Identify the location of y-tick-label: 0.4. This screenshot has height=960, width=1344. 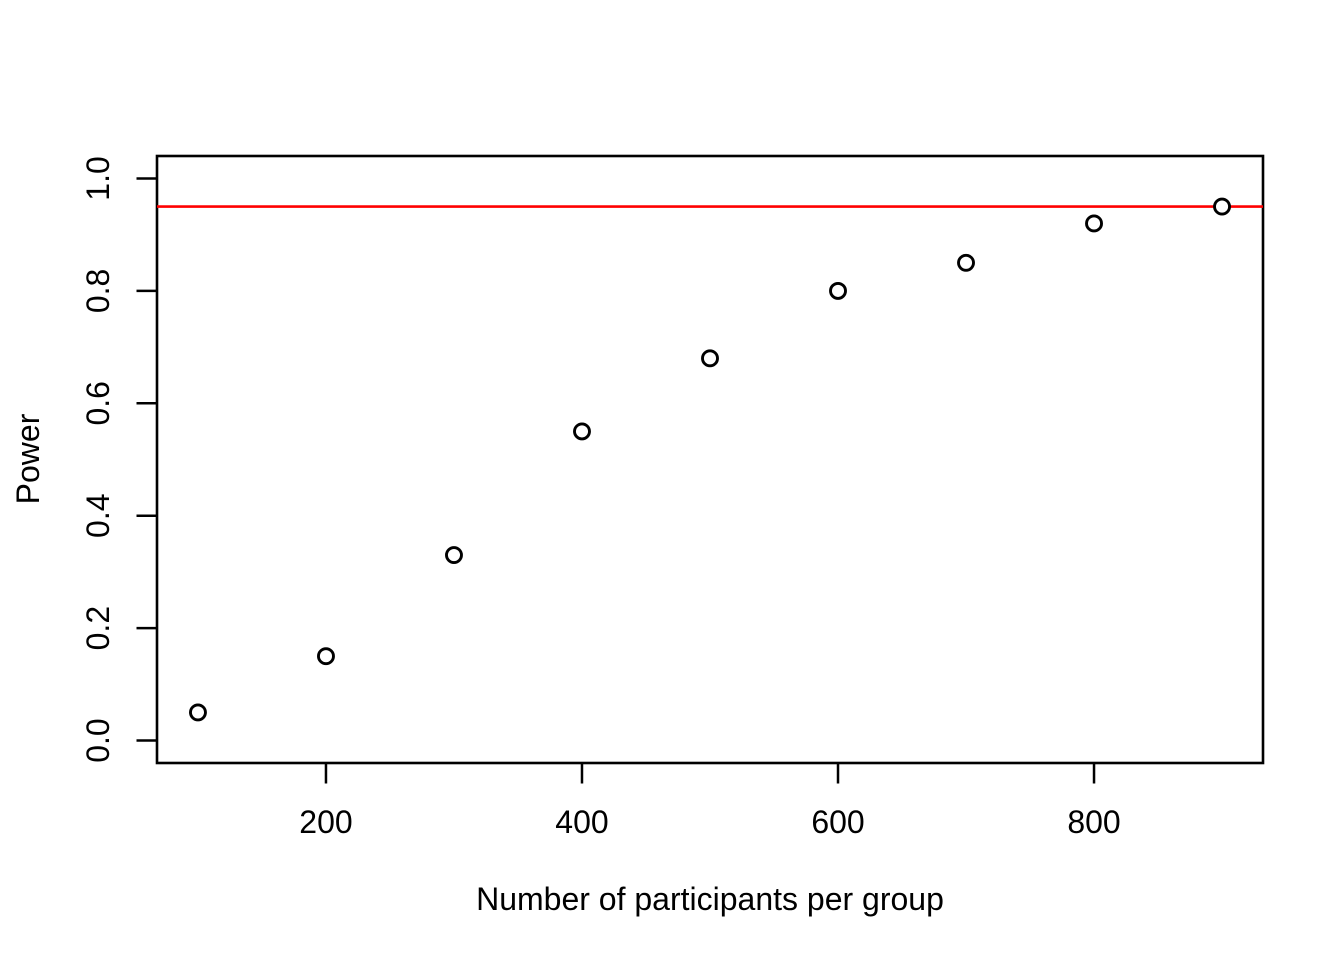
(98, 515).